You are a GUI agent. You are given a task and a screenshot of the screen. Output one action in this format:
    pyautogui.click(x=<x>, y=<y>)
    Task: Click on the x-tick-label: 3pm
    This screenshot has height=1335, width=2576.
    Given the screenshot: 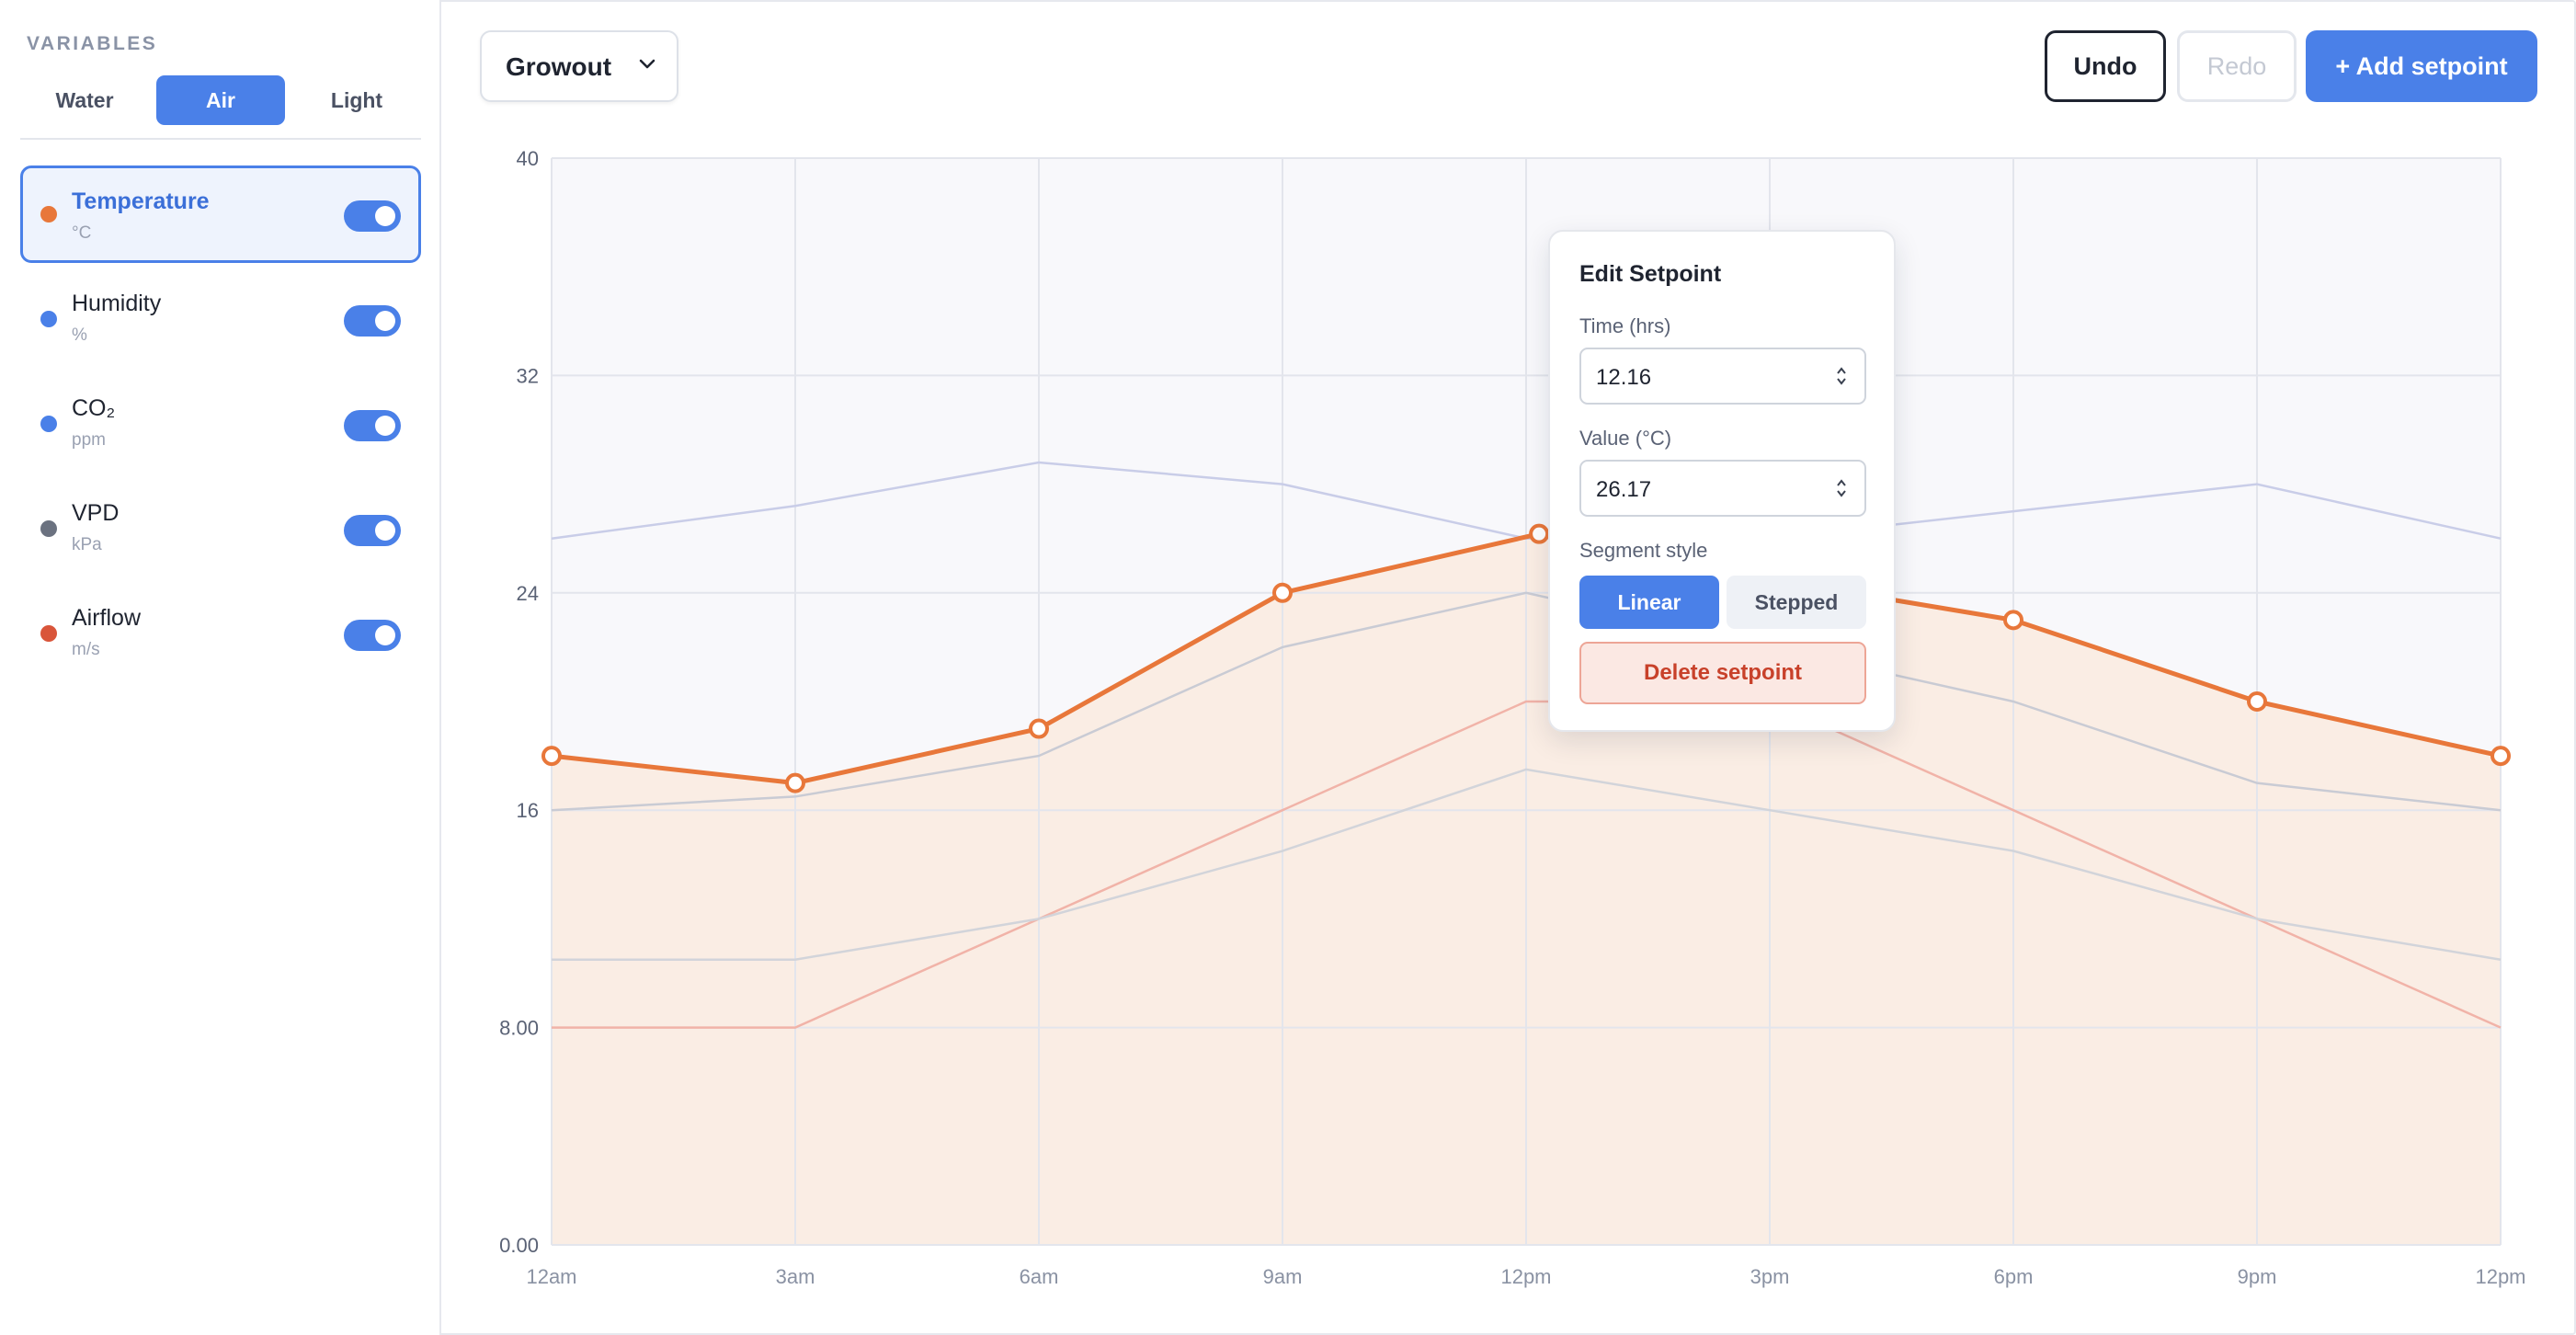 What is the action you would take?
    pyautogui.click(x=1770, y=1276)
    